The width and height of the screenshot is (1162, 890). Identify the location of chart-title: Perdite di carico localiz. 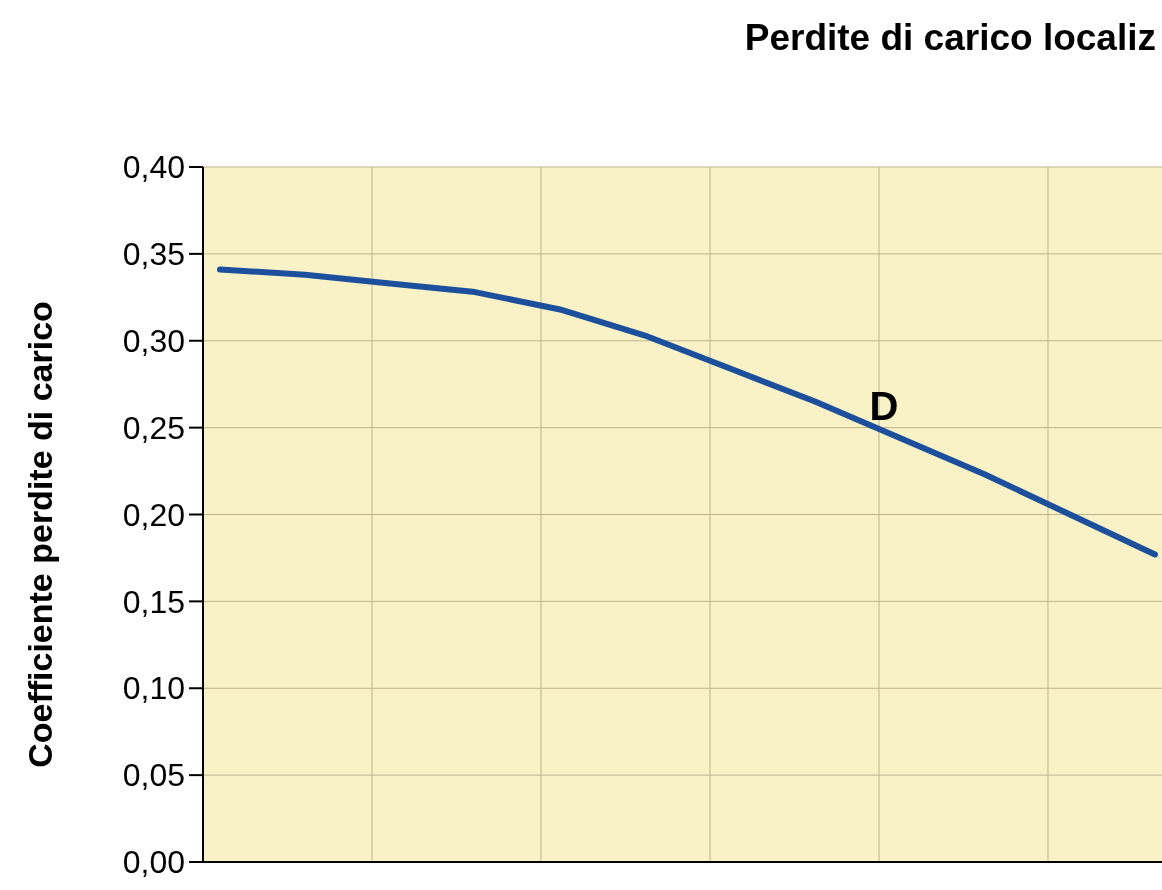
(950, 37).